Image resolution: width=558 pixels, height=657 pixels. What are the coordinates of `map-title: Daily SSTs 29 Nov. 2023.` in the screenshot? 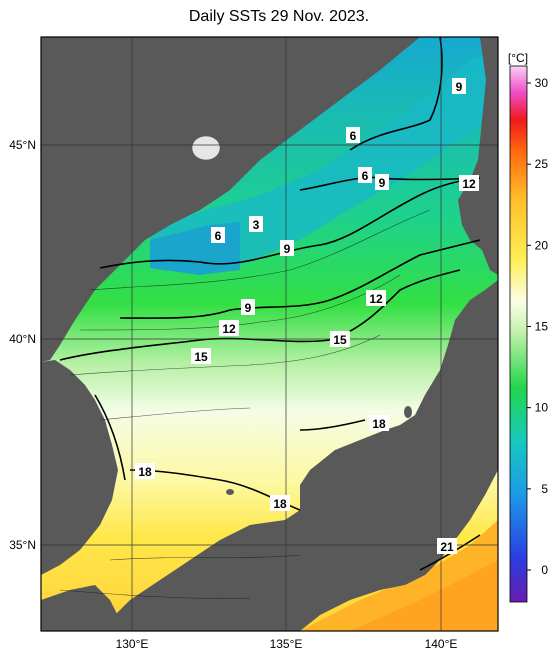 It's located at (279, 16).